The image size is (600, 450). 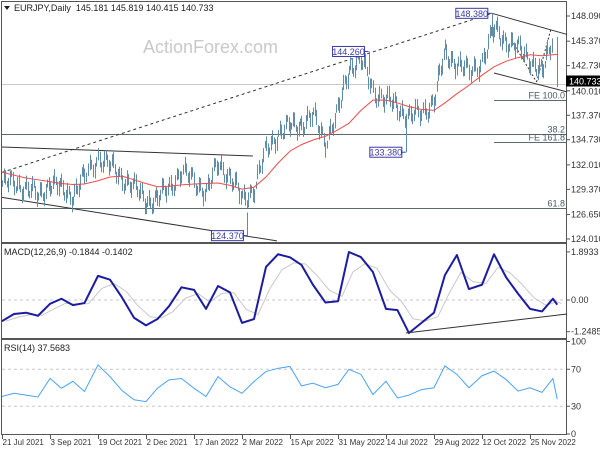 What do you see at coordinates (42, 8) in the screenshot?
I see `symbol-label: EURJPY,Daily` at bounding box center [42, 8].